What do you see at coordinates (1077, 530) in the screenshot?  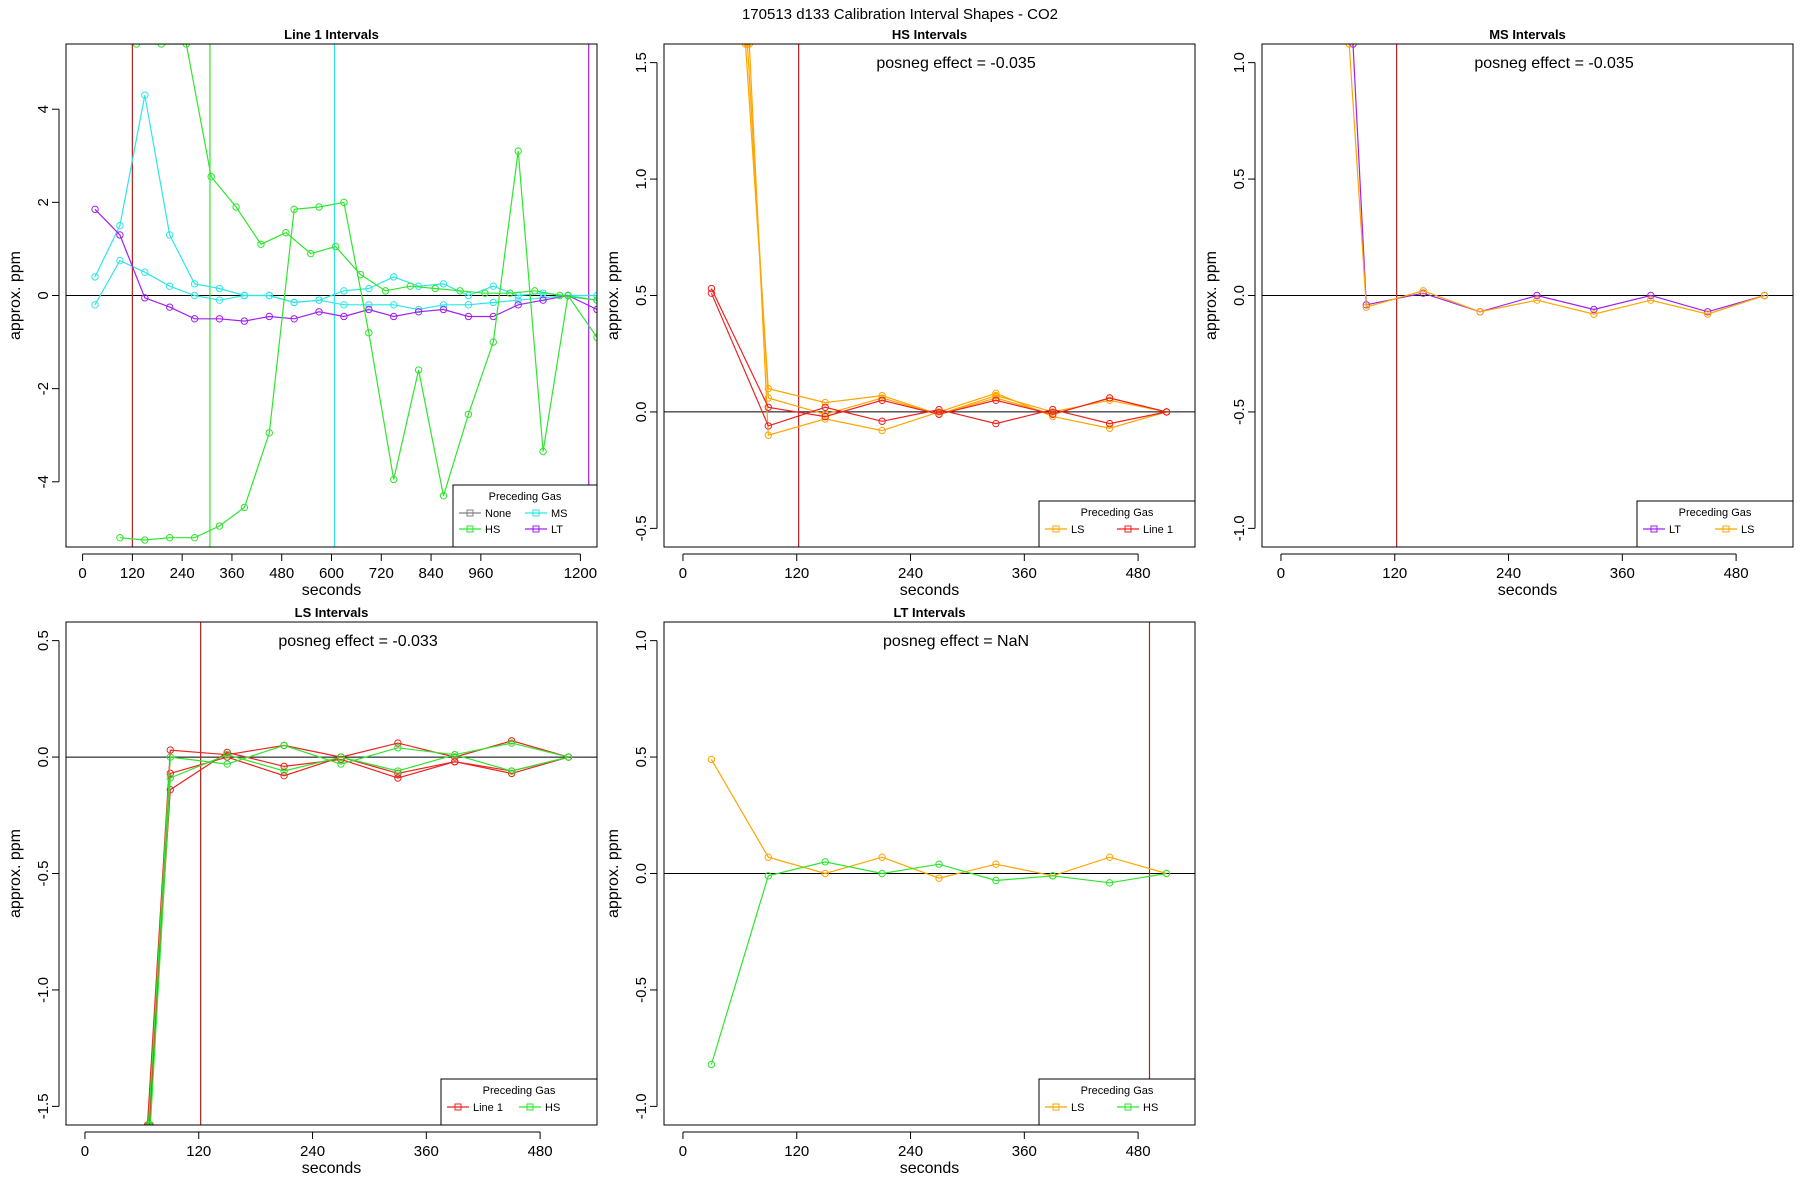 I see `legend-label: LS` at bounding box center [1077, 530].